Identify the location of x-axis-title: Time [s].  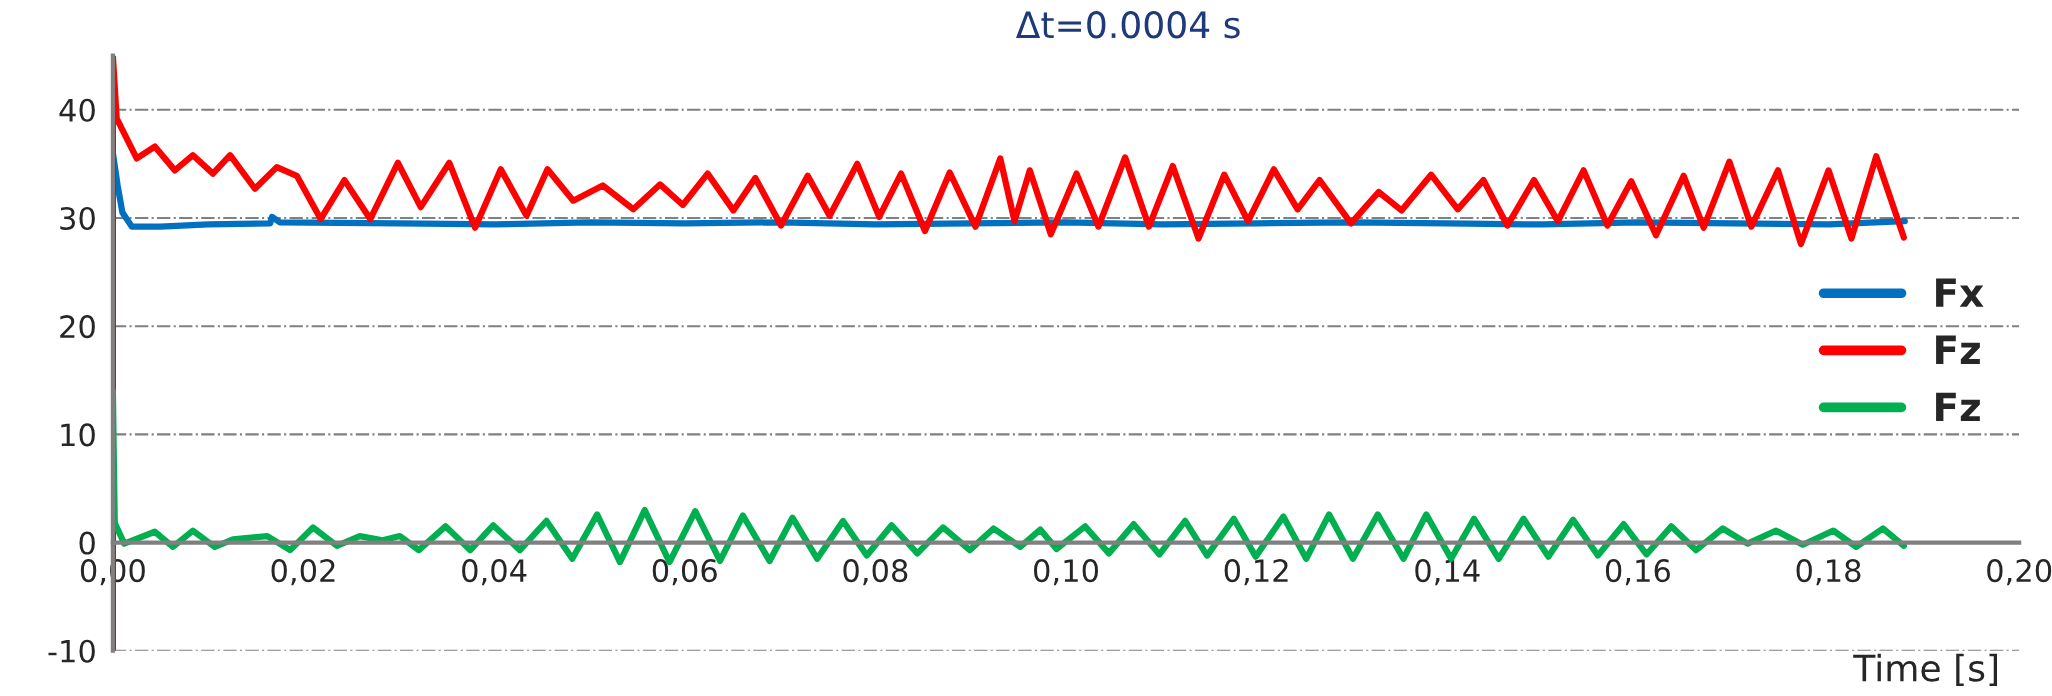
(1925, 669).